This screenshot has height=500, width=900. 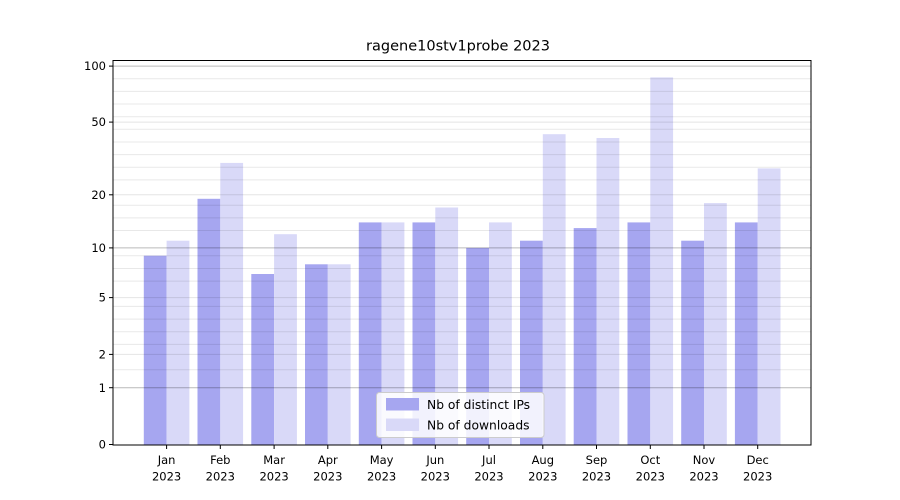 What do you see at coordinates (316, 354) in the screenshot?
I see `bar-apr-nb-of-distinct-ips` at bounding box center [316, 354].